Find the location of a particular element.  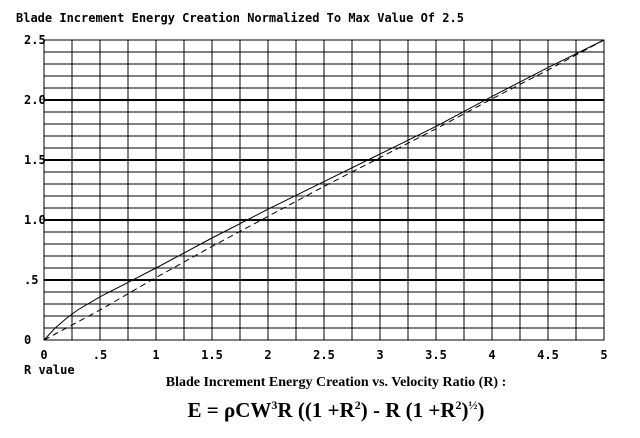

equation-mid2: ) - R (1 +R is located at coordinates (409, 410).